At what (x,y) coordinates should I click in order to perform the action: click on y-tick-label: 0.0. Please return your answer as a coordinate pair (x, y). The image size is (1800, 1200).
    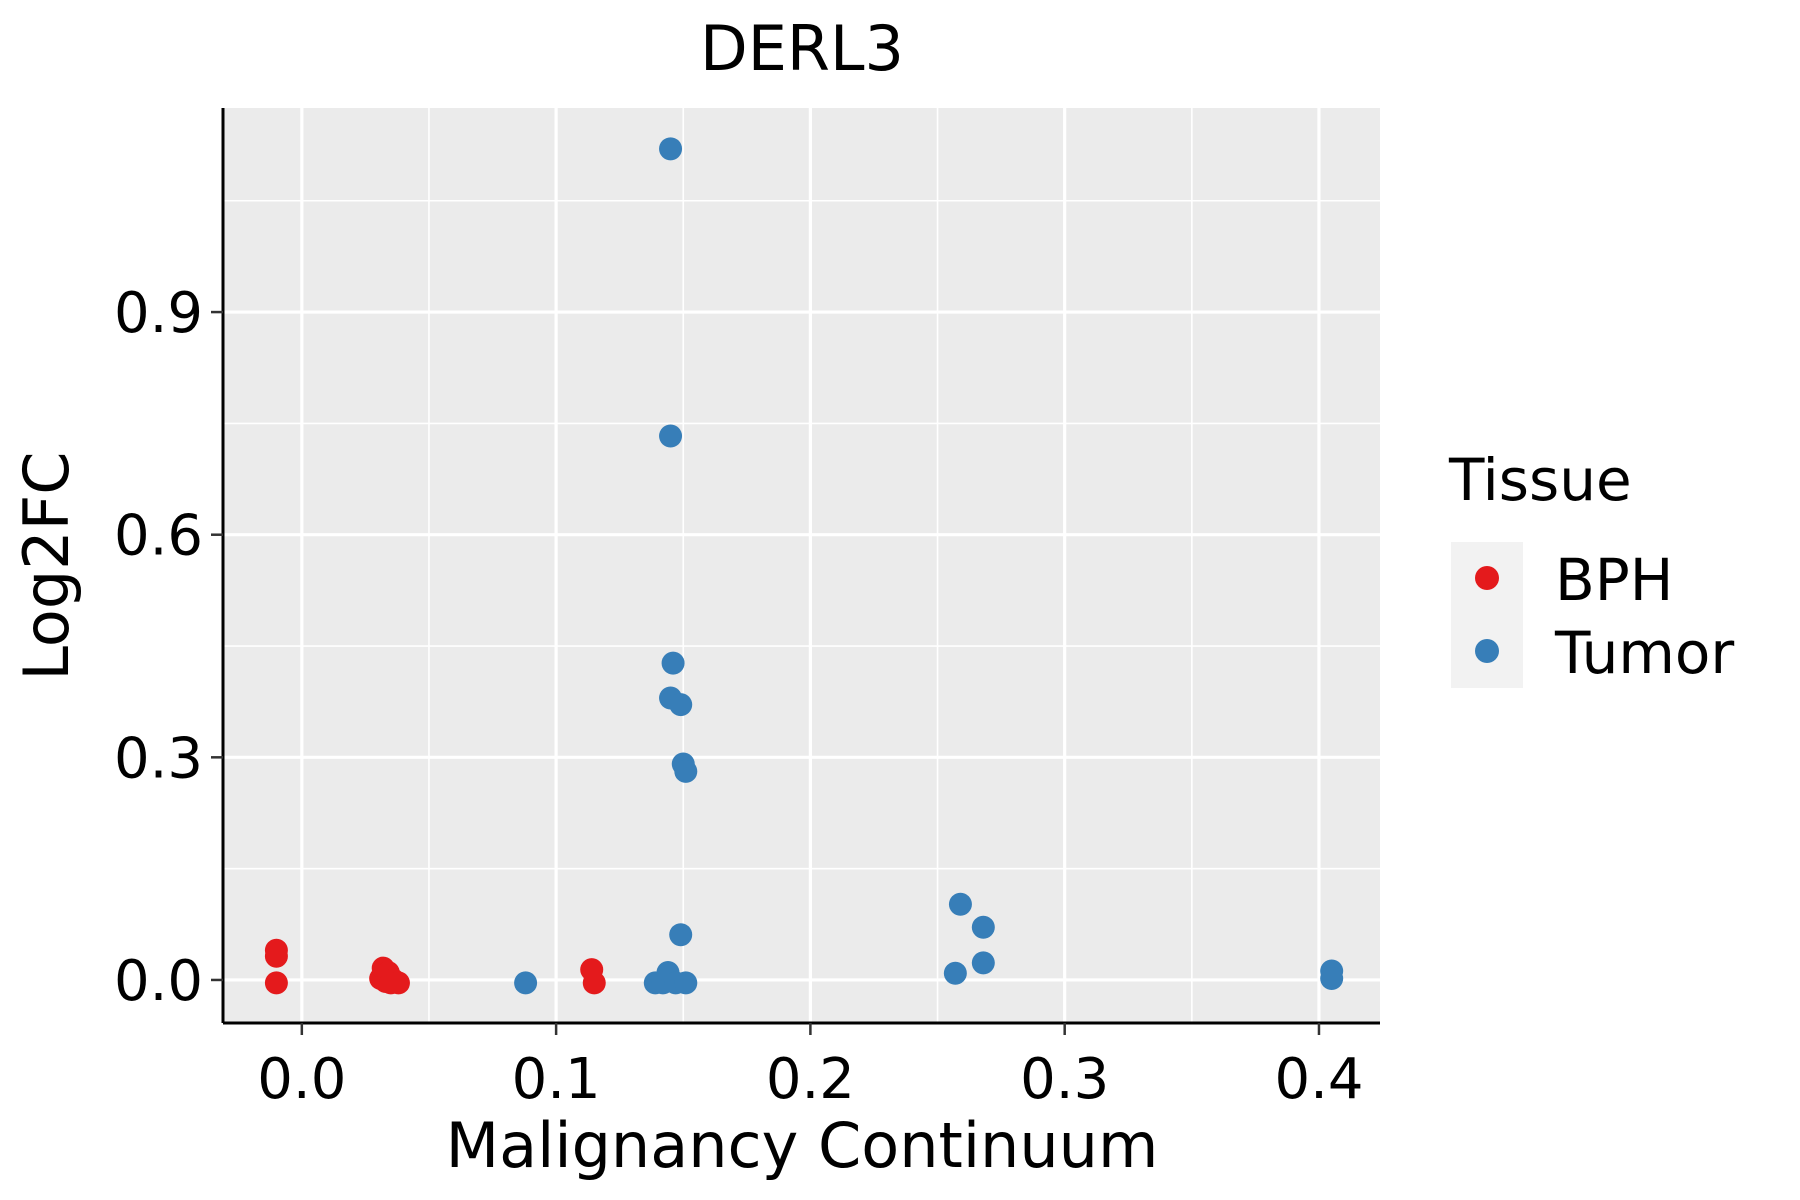
    Looking at the image, I should click on (158, 981).